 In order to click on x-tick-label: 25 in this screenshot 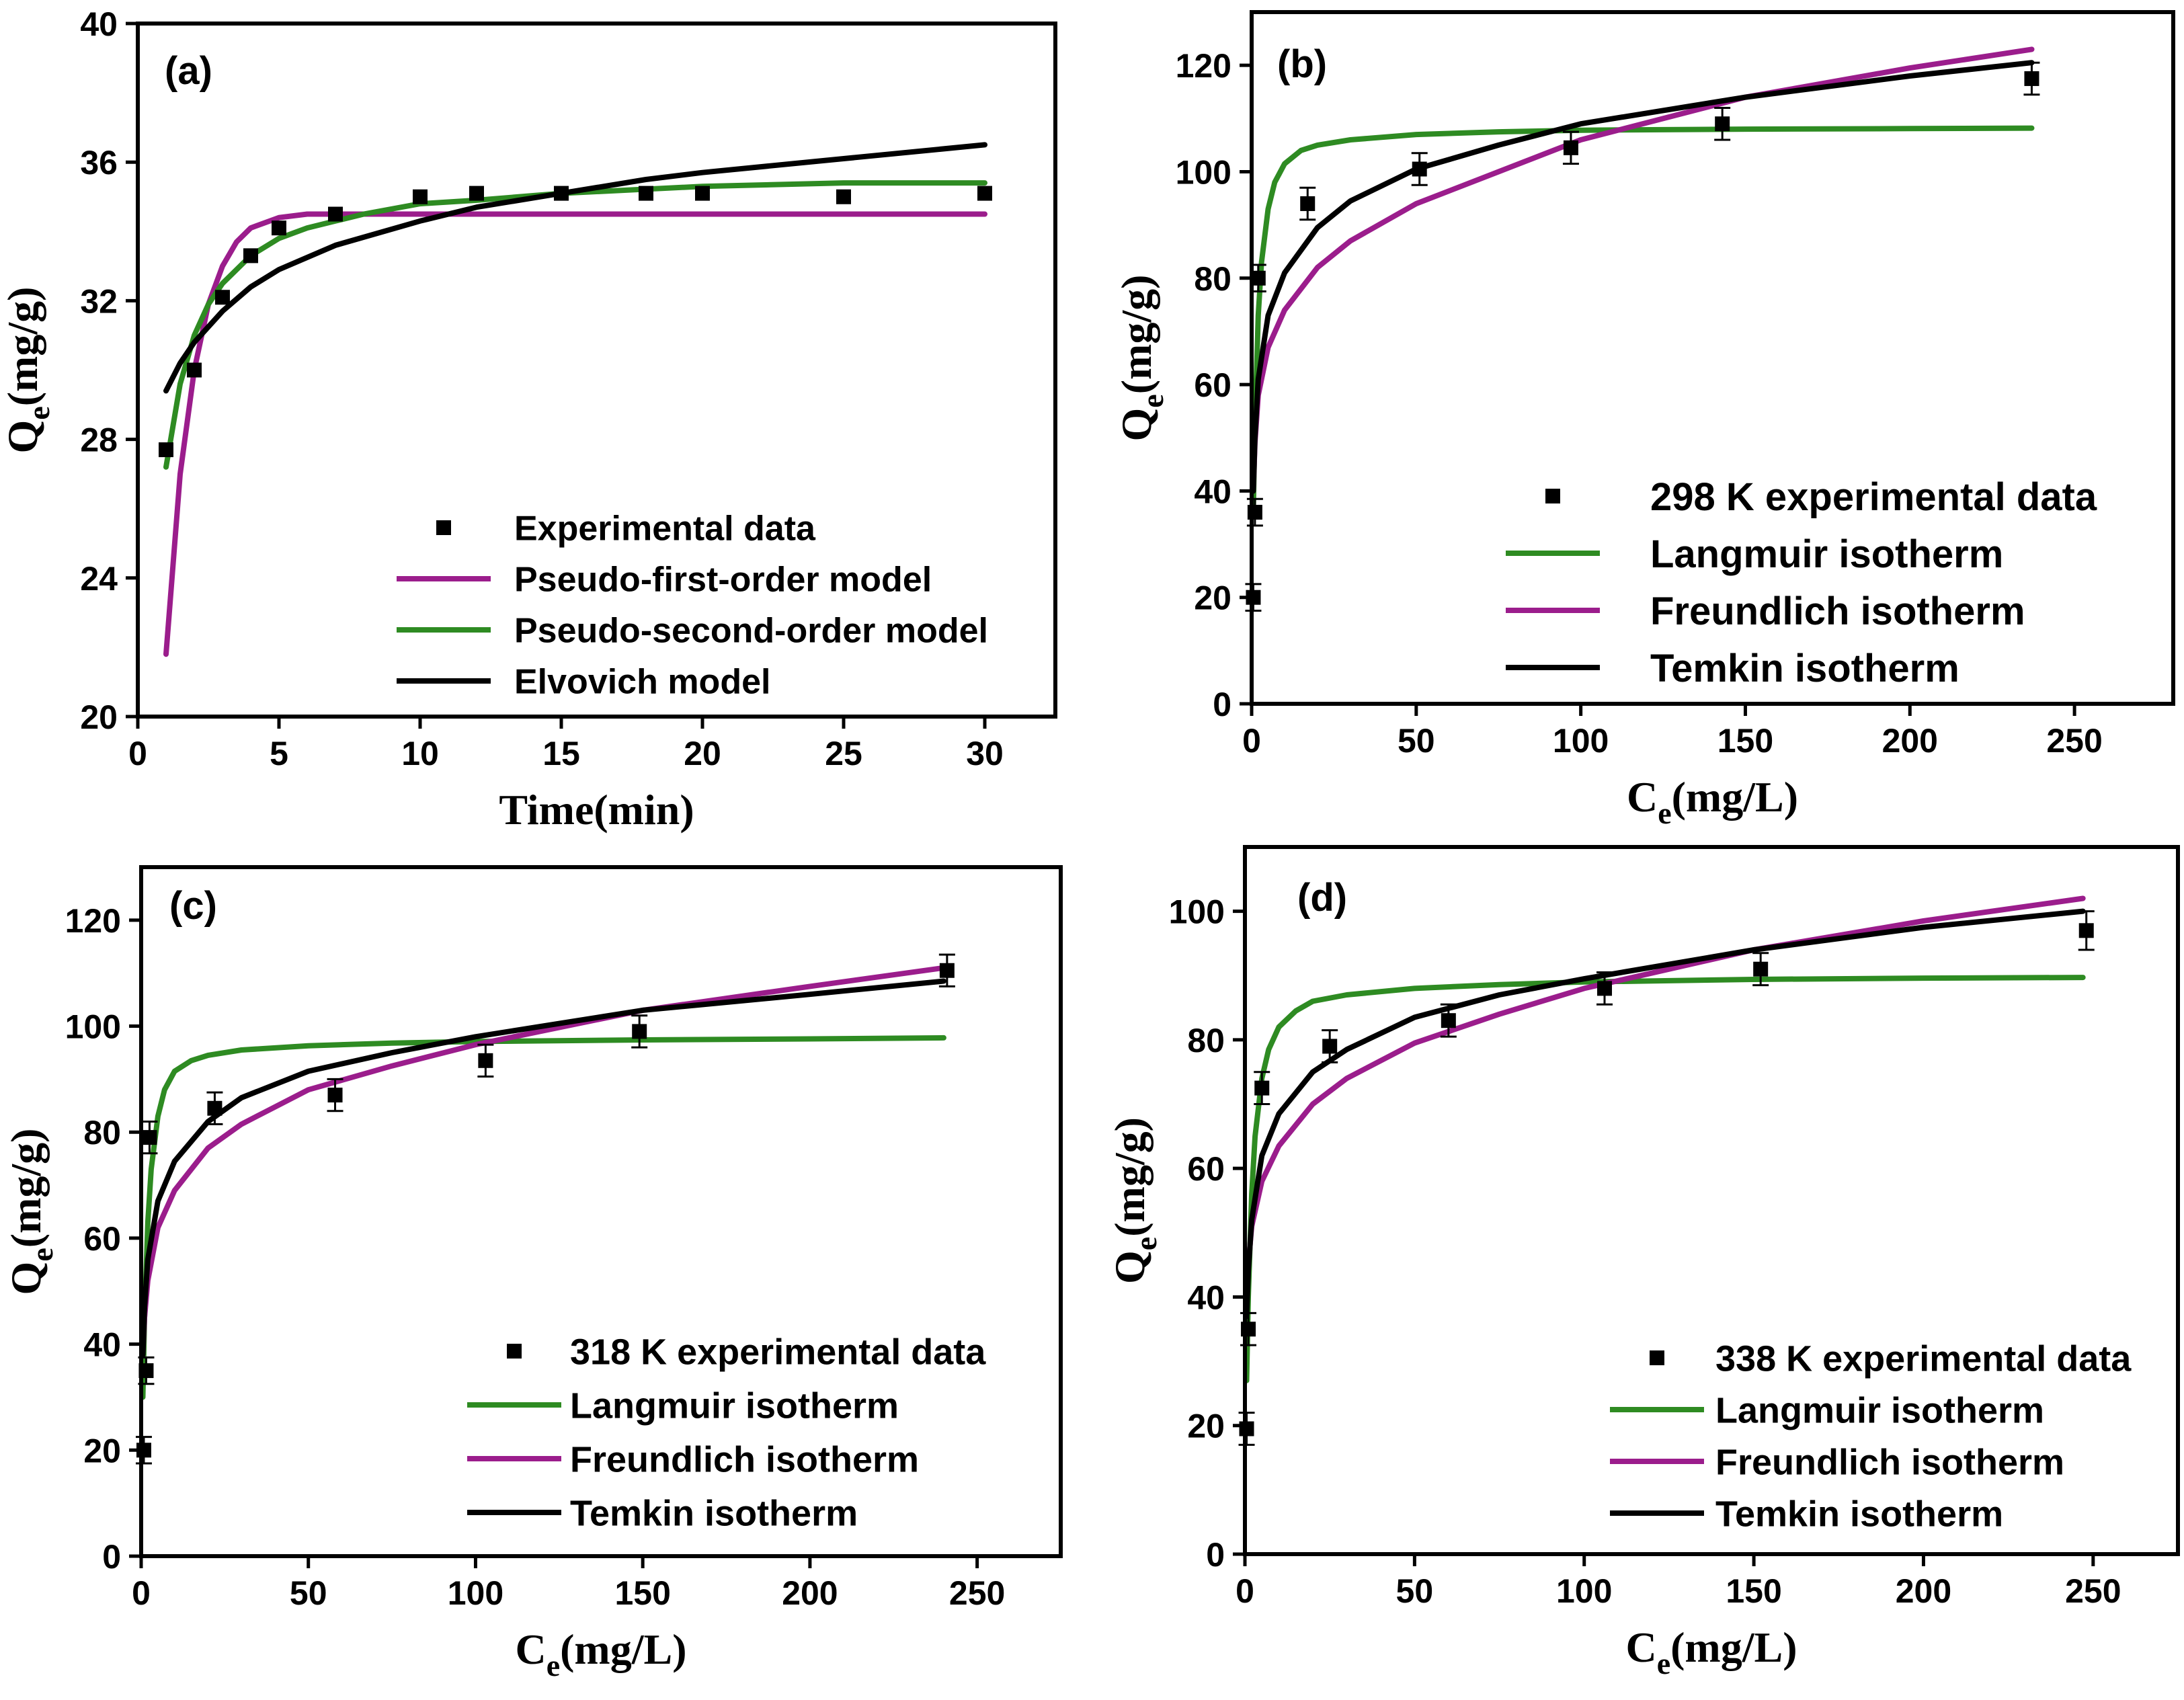, I will do `click(844, 753)`.